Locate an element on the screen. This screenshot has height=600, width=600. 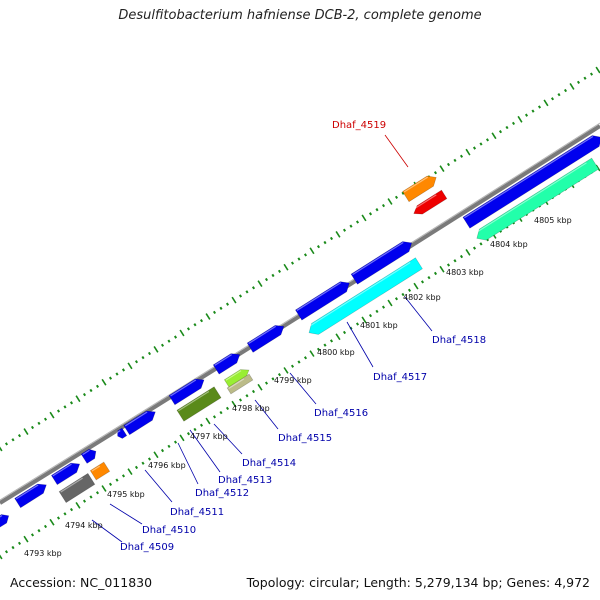
gene-dhaf4519 is located at coordinates (419, 189).